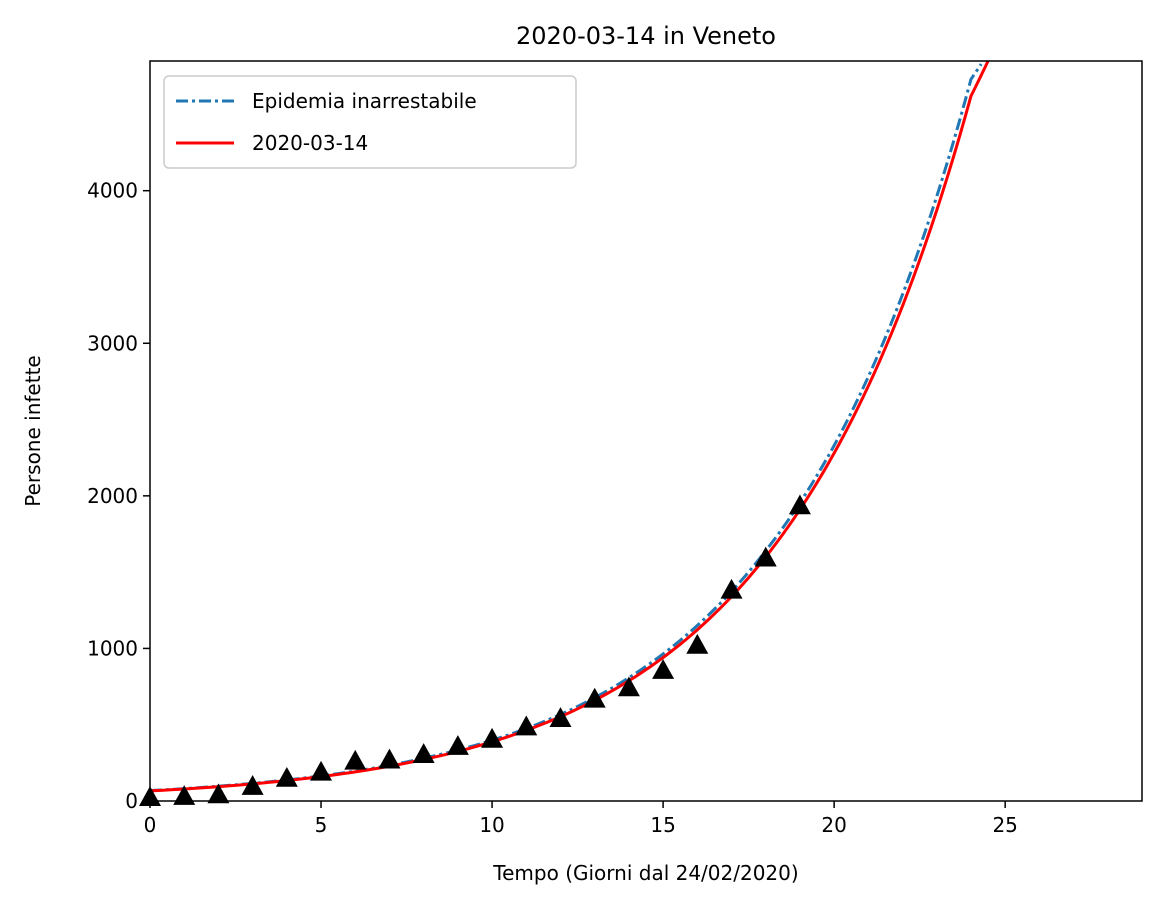  What do you see at coordinates (112, 496) in the screenshot?
I see `y-tick-label: 2000` at bounding box center [112, 496].